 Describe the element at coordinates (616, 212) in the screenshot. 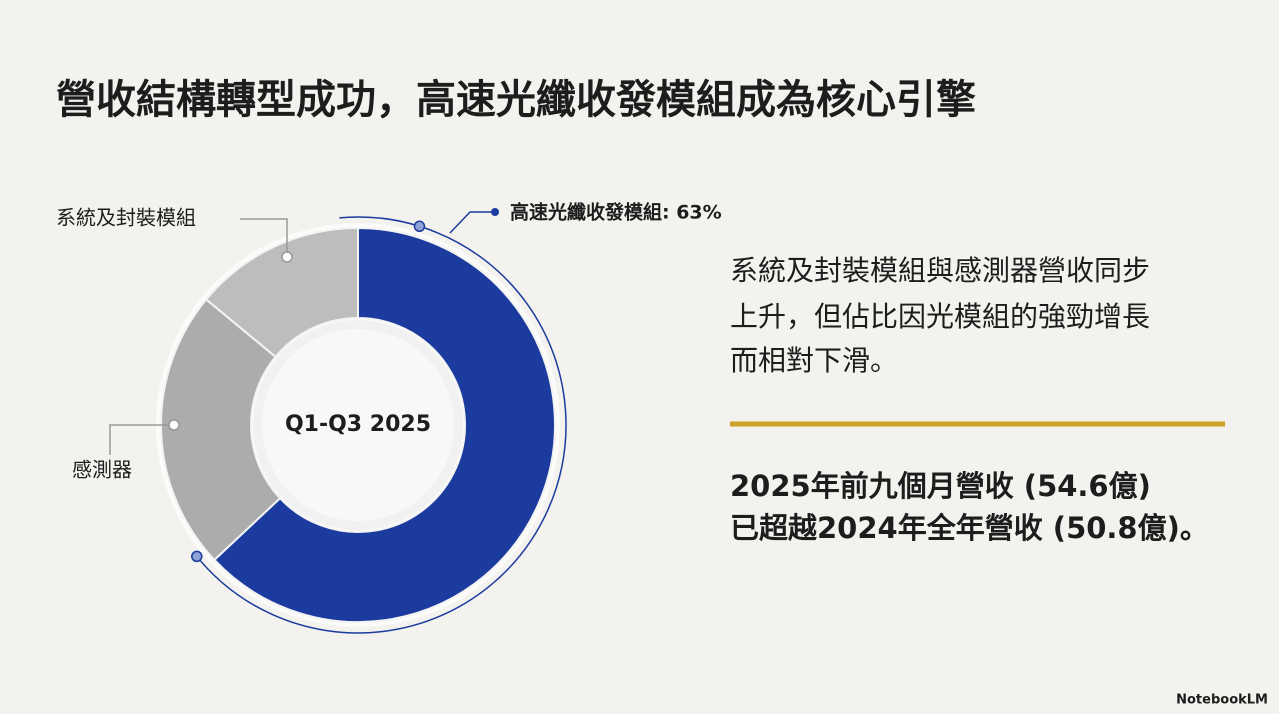

I see `segment-label: 高速光纖收發模組: 63%` at that location.